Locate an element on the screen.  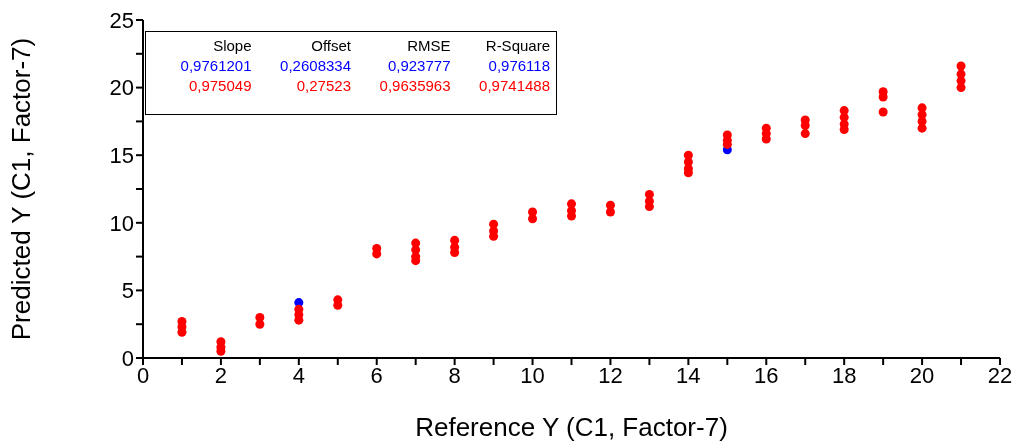
annotation: RMSE is located at coordinates (428, 46).